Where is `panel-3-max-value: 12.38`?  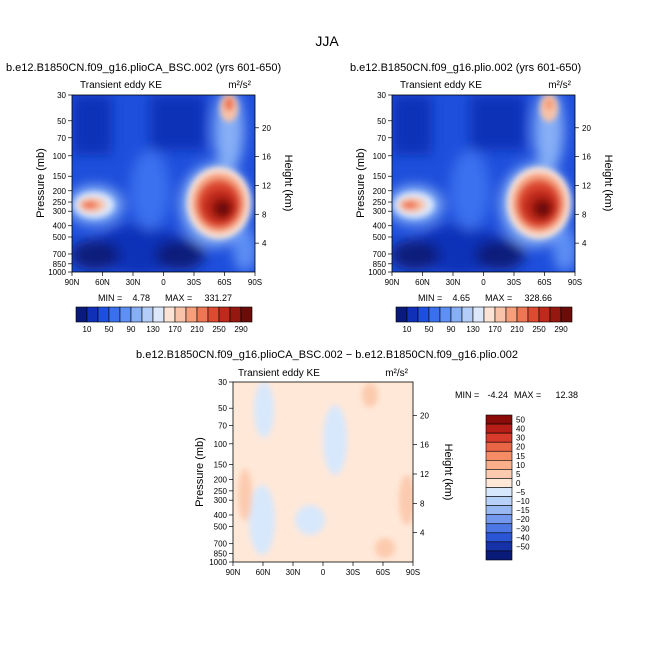 panel-3-max-value: 12.38 is located at coordinates (566, 395).